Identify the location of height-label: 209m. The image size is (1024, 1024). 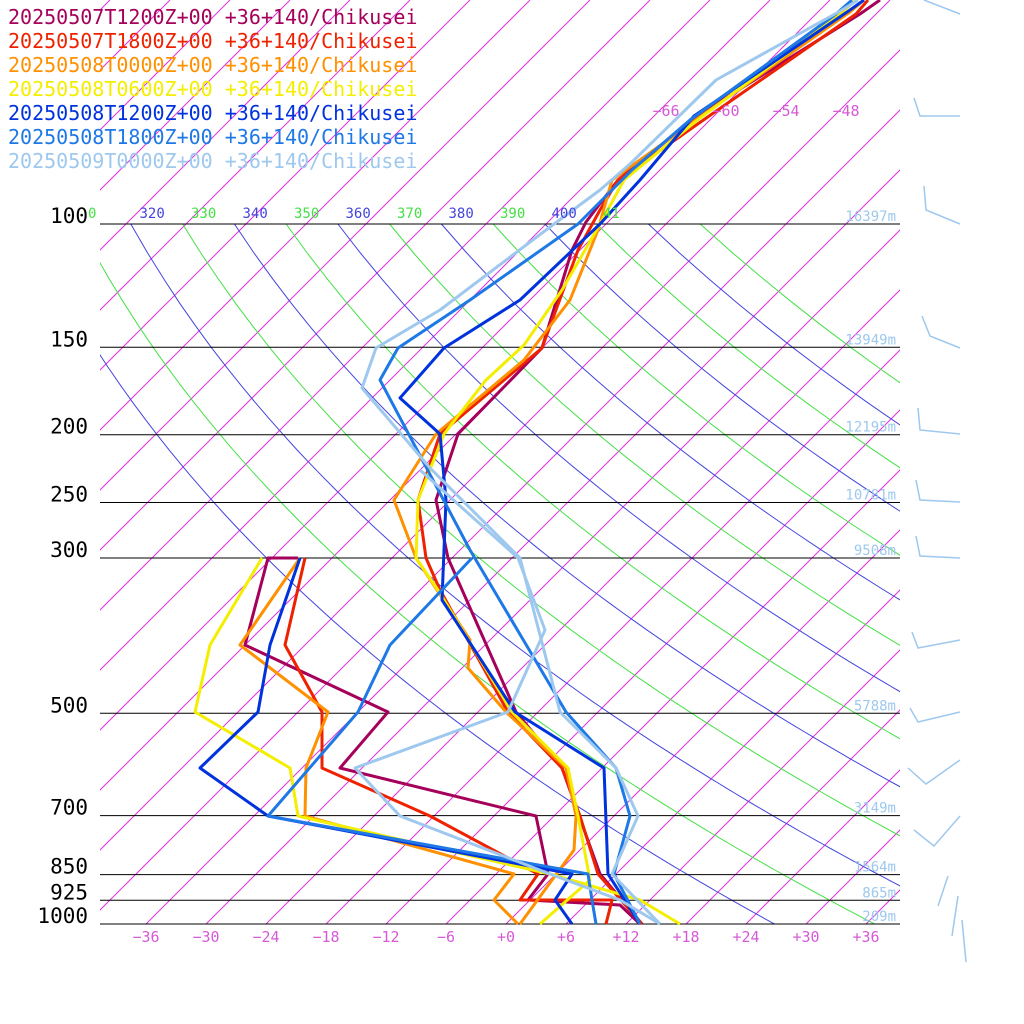
(879, 917).